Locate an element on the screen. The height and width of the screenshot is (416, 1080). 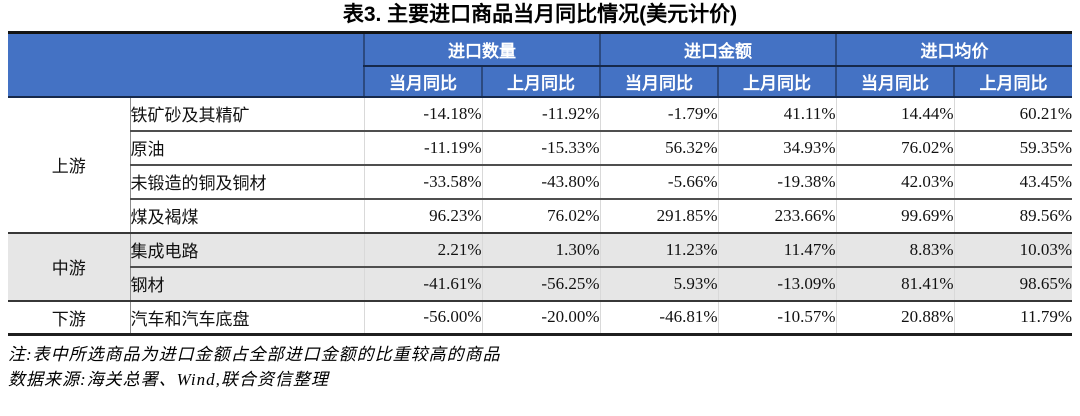
value-cell: -14.18% is located at coordinates (422, 113).